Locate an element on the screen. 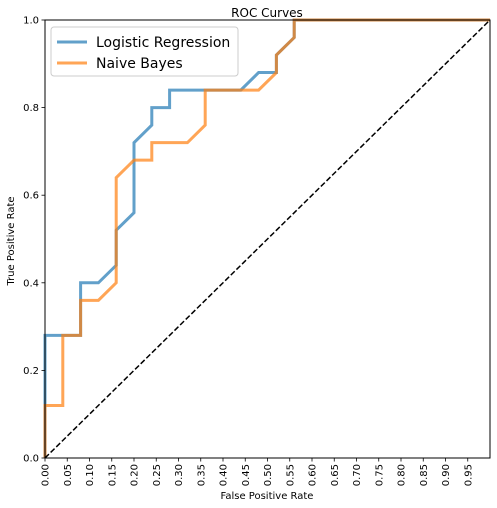 This screenshot has width=497, height=508. chart-title: ROC Curves is located at coordinates (267, 13).